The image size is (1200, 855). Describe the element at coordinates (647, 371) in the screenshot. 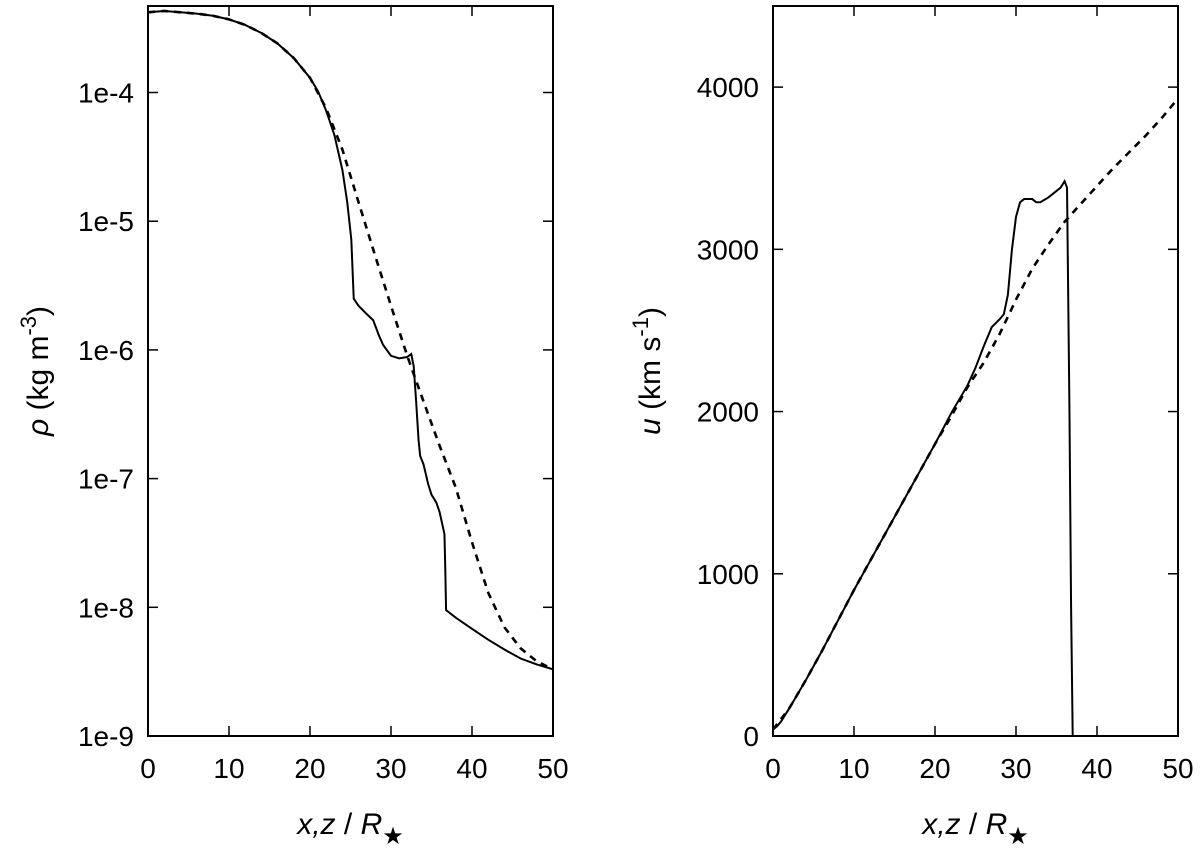

I see `velocity-y-axis-label: u (km s-1)` at that location.